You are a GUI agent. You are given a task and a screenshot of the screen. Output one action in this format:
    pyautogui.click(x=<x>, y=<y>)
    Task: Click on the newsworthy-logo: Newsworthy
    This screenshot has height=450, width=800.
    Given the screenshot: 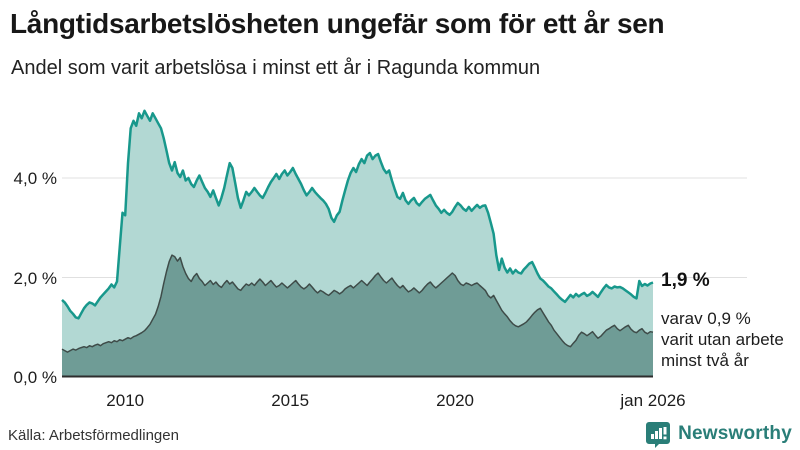 What is the action you would take?
    pyautogui.click(x=718, y=434)
    